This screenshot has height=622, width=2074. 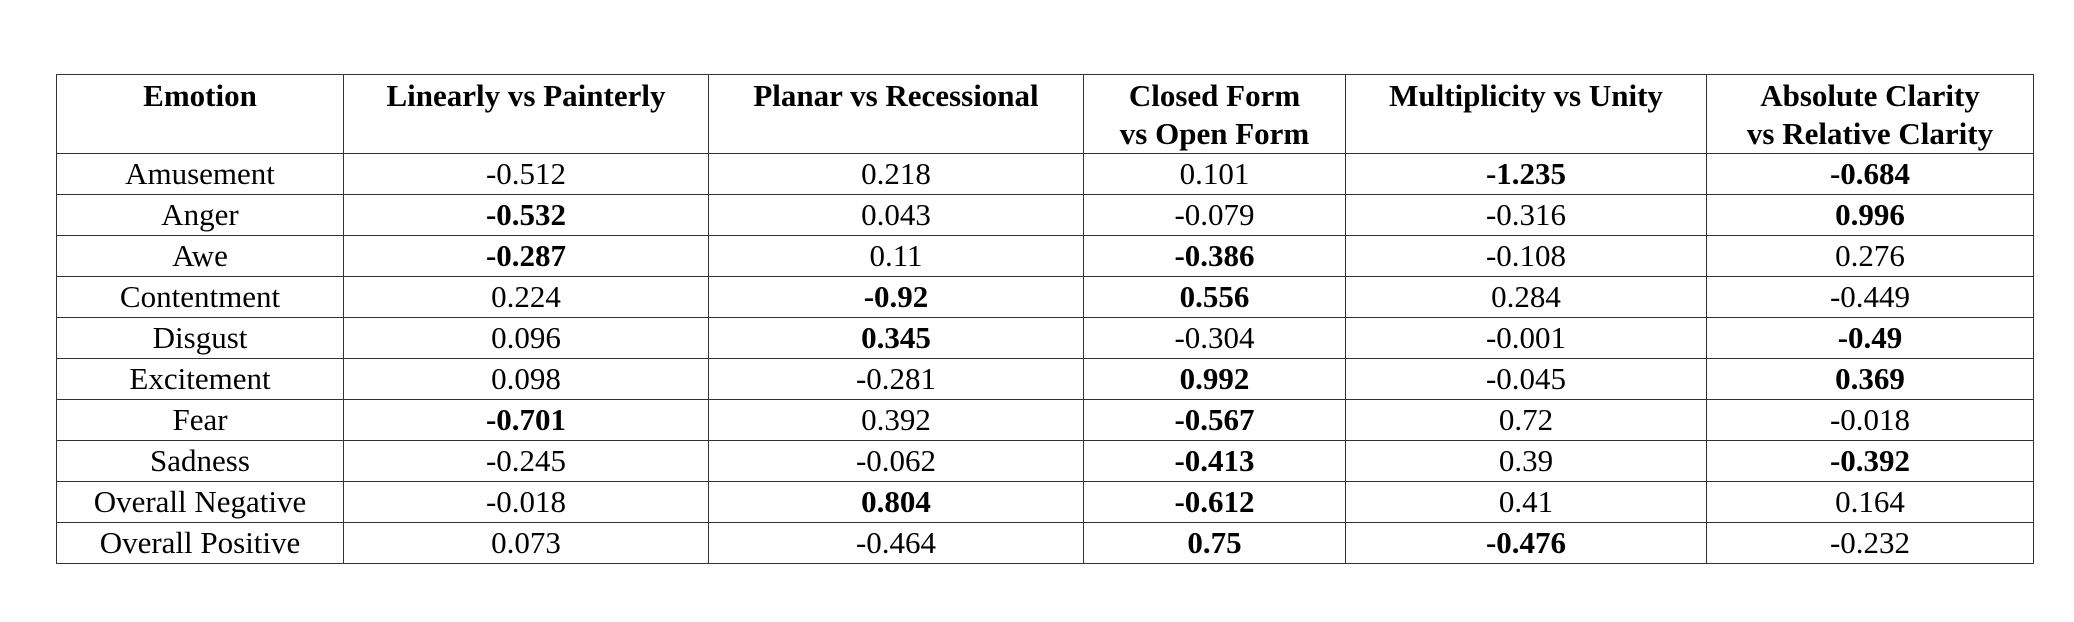 What do you see at coordinates (1526, 215) in the screenshot?
I see `cell-multiplicity-vs-unity: -0.316` at bounding box center [1526, 215].